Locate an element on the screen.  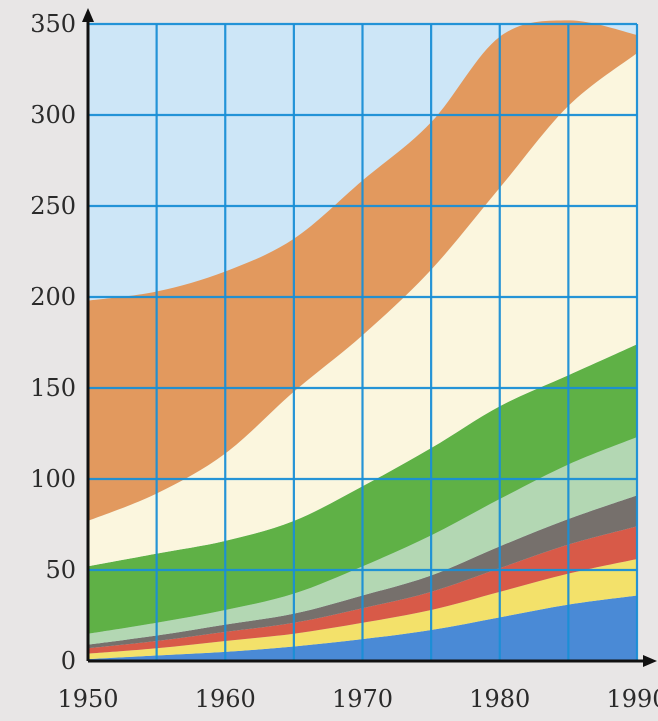
x-tick-label: 1950 is located at coordinates (87, 699).